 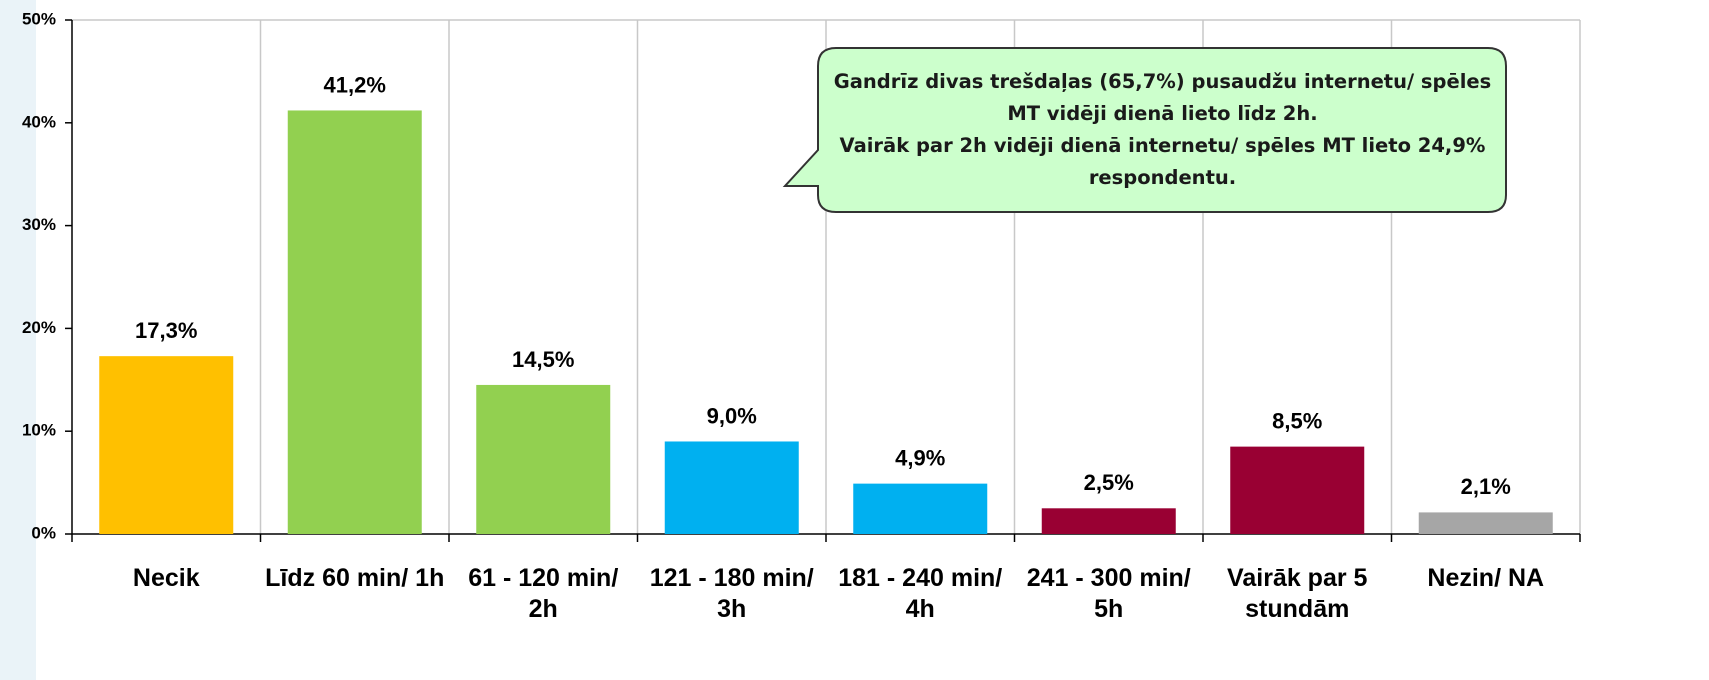 I want to click on value-label: 4,9%, so click(x=920, y=457).